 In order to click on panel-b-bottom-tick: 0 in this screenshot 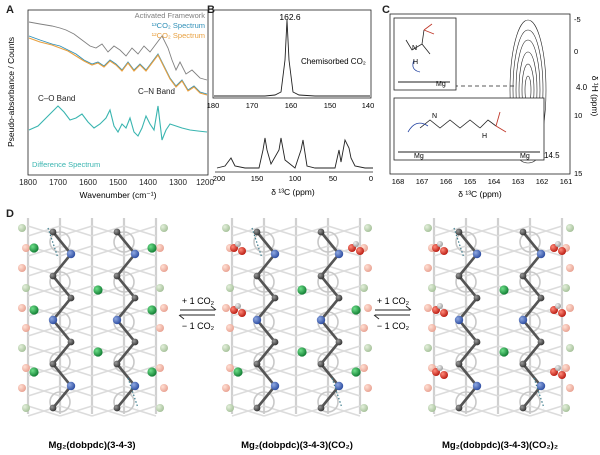, I will do `click(371, 178)`.